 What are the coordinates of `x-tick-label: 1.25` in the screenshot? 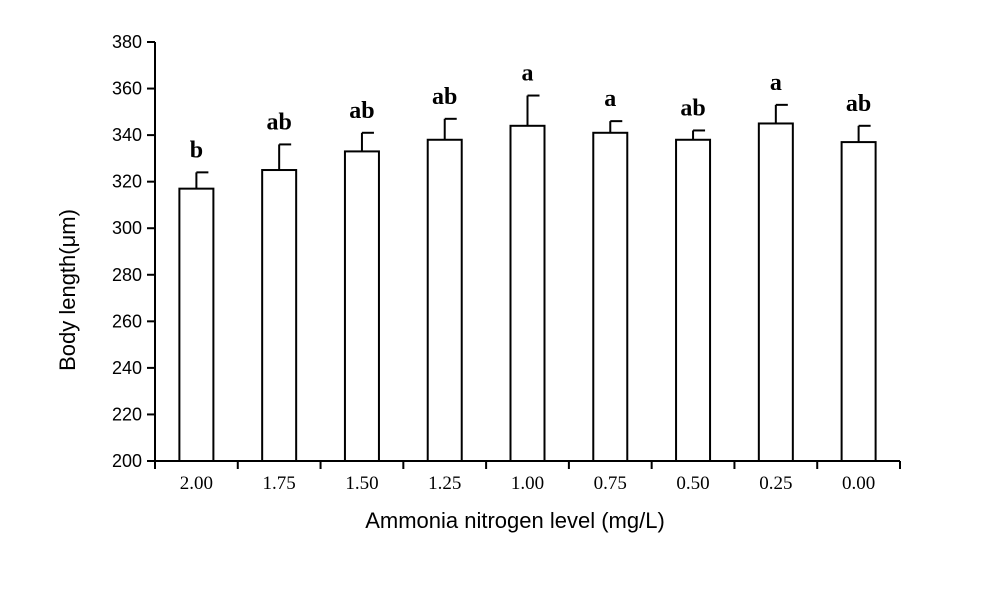 It's located at (444, 483).